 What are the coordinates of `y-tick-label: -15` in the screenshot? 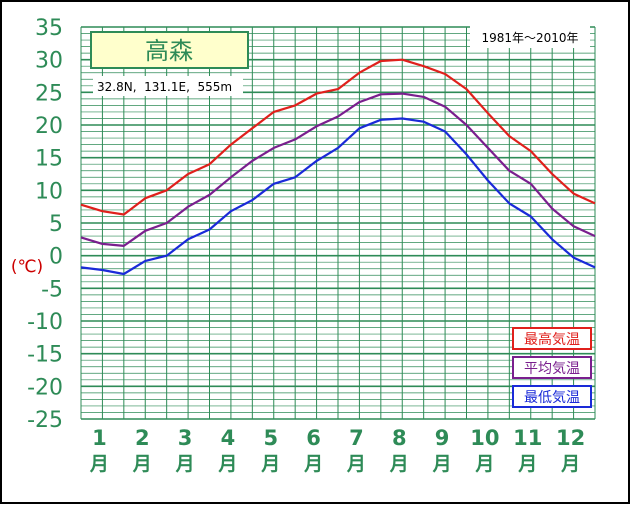 It's located at (45, 355).